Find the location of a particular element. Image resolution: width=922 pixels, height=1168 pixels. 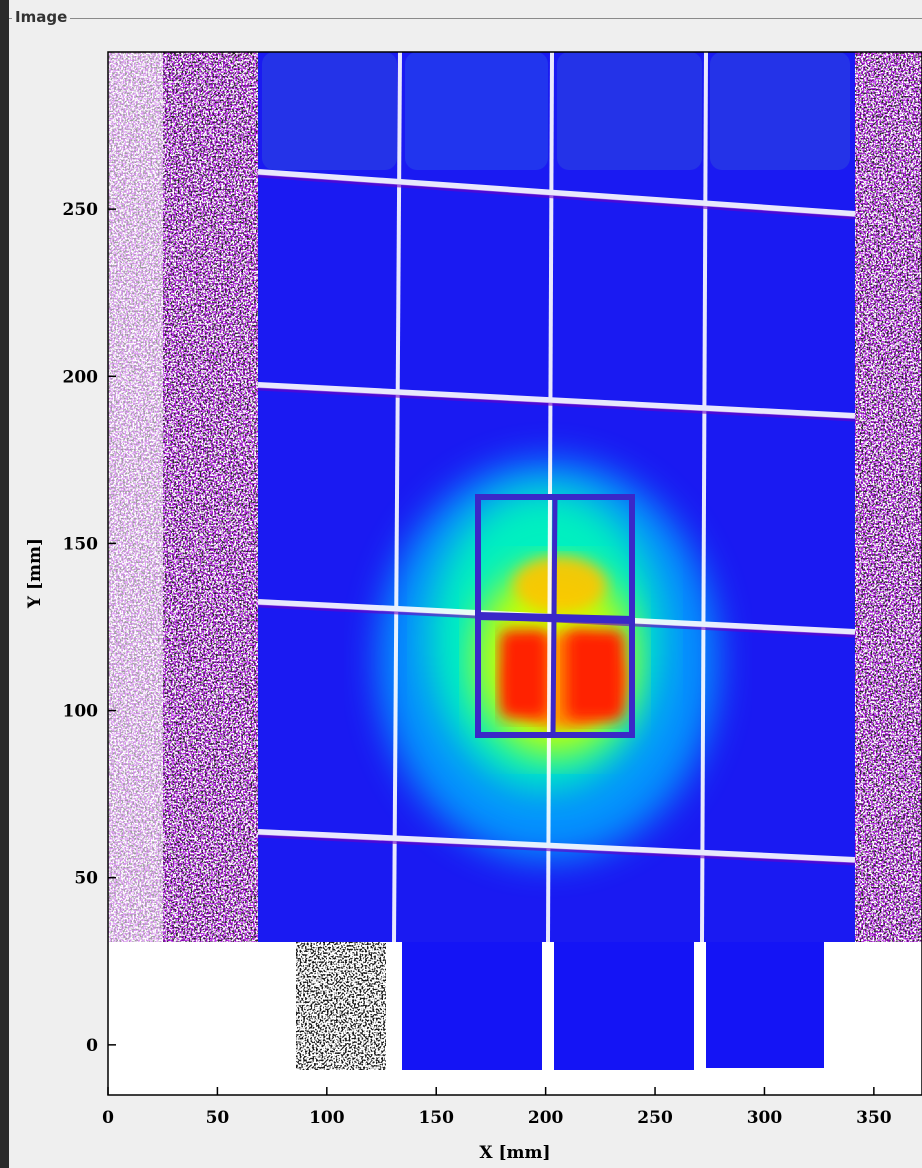

x-axis: 0 50 100 150 200 250 300 350 is located at coordinates (497, 1107).